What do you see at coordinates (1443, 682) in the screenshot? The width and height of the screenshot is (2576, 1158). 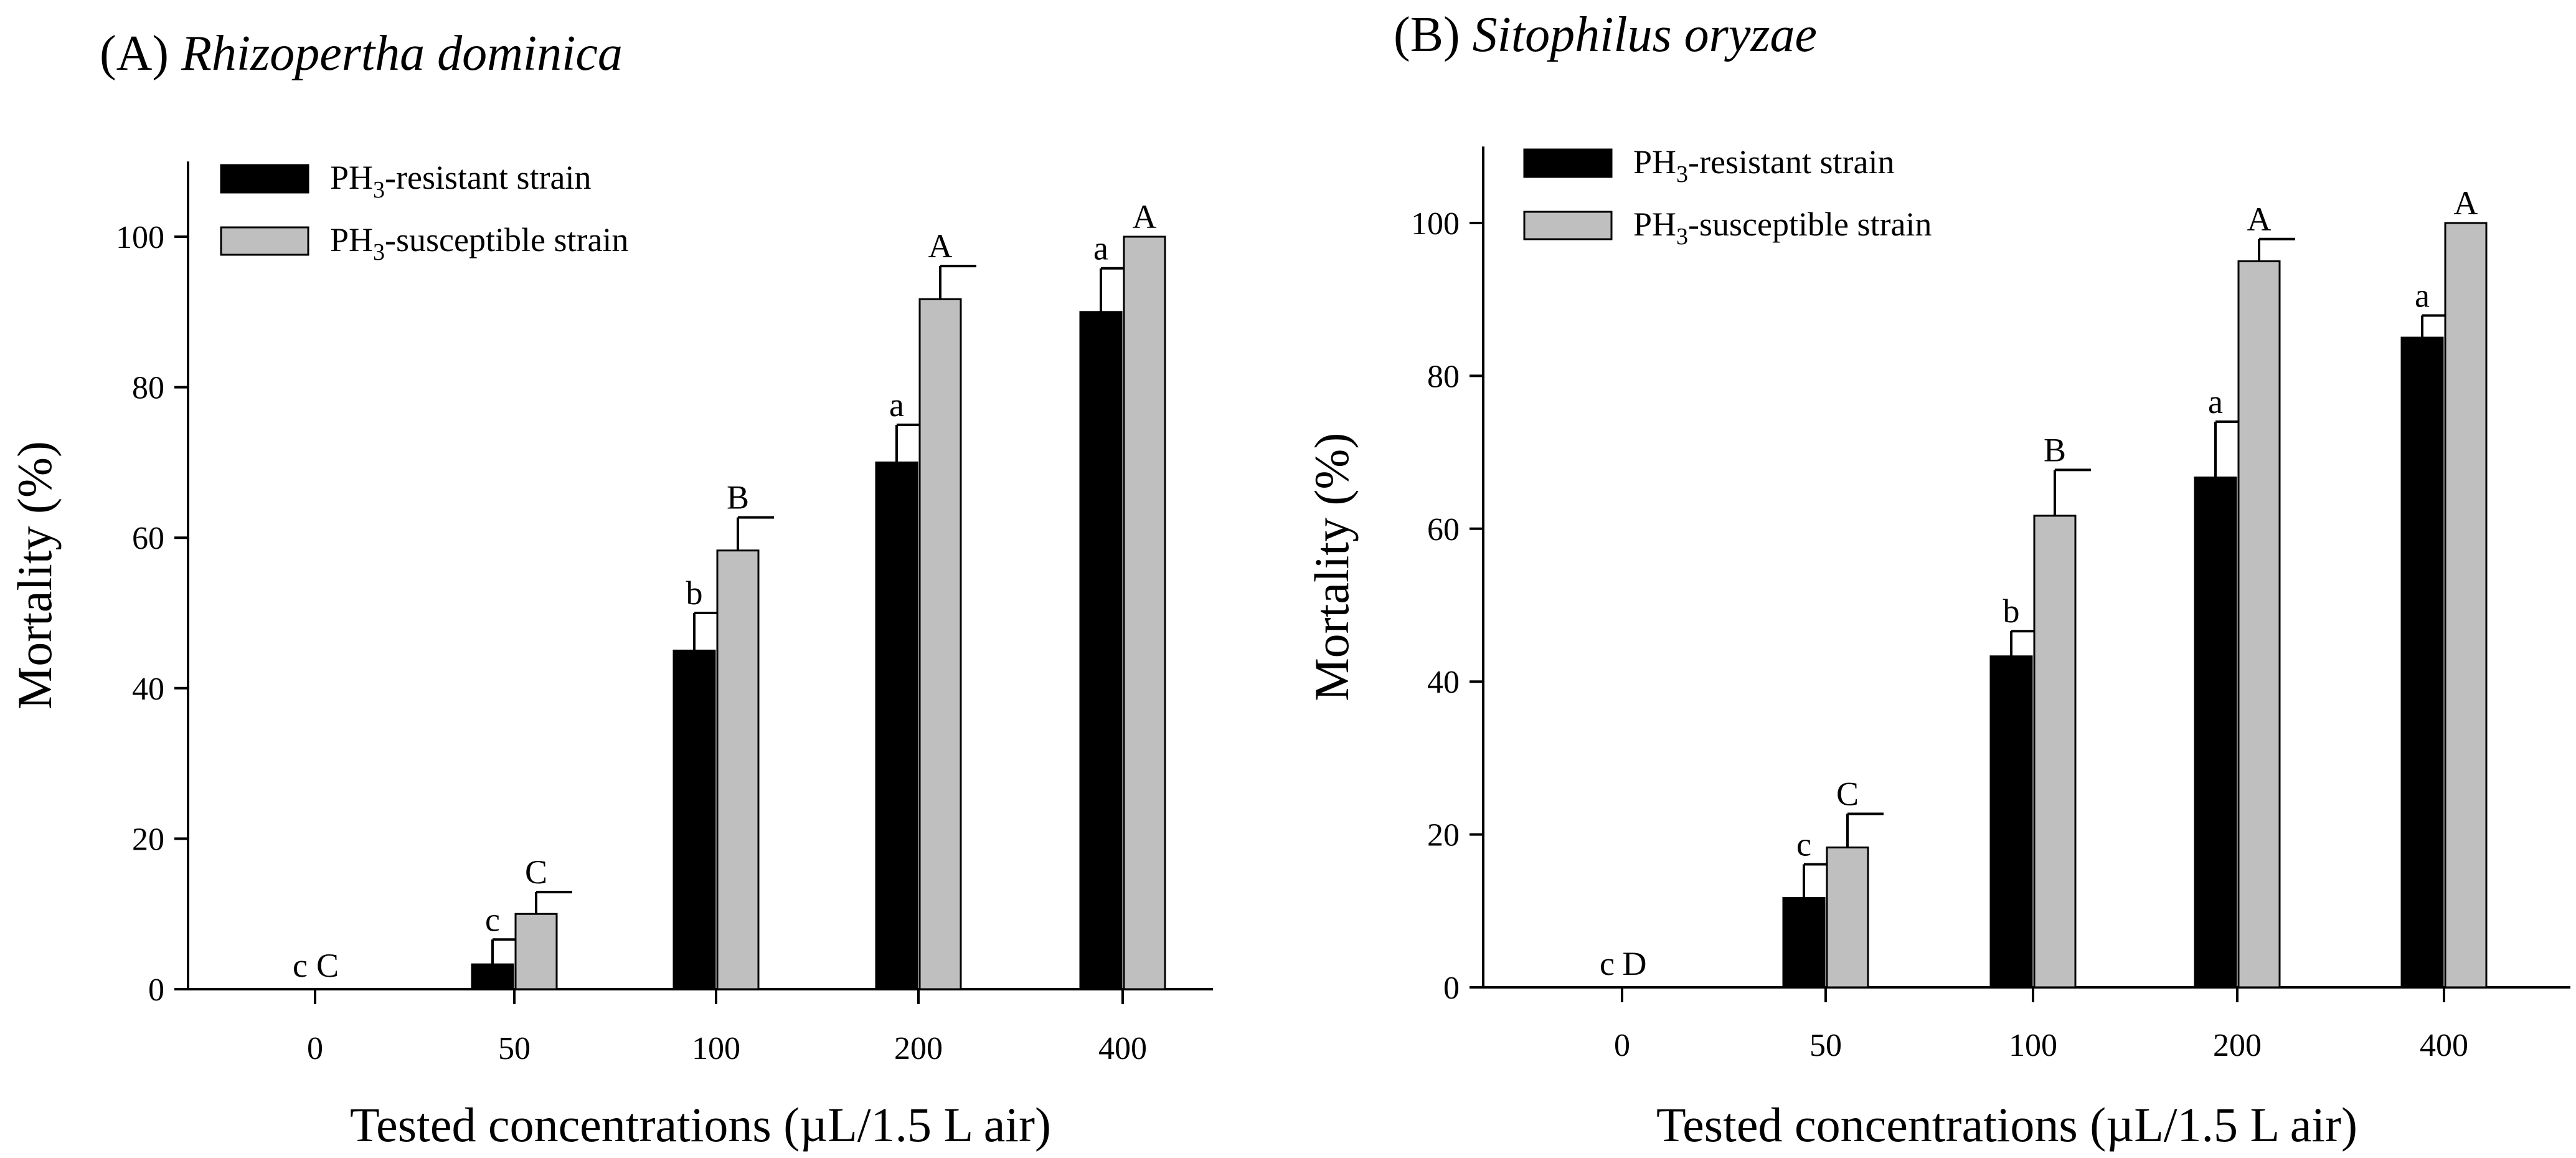 I see `panel-b-y-tick-label: 40` at bounding box center [1443, 682].